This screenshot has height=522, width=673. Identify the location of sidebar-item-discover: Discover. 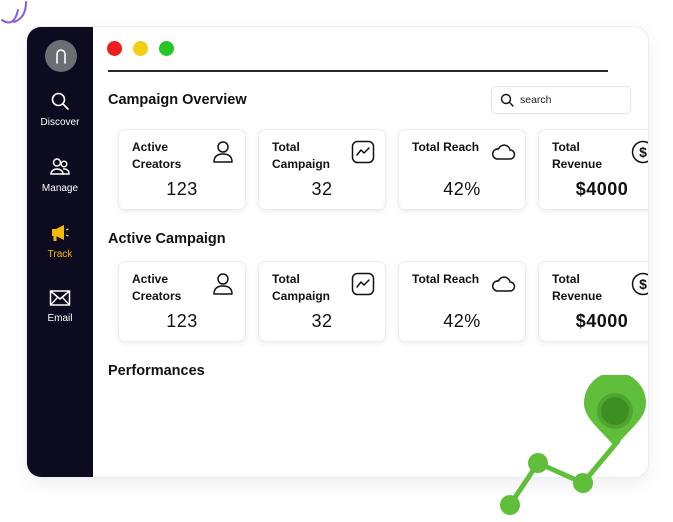
(60, 109).